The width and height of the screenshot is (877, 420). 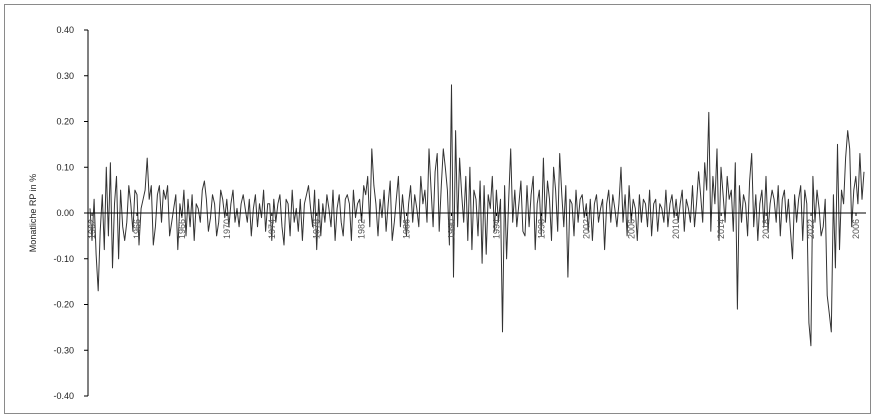 I want to click on x-tick-label: 1986, so click(x=407, y=229).